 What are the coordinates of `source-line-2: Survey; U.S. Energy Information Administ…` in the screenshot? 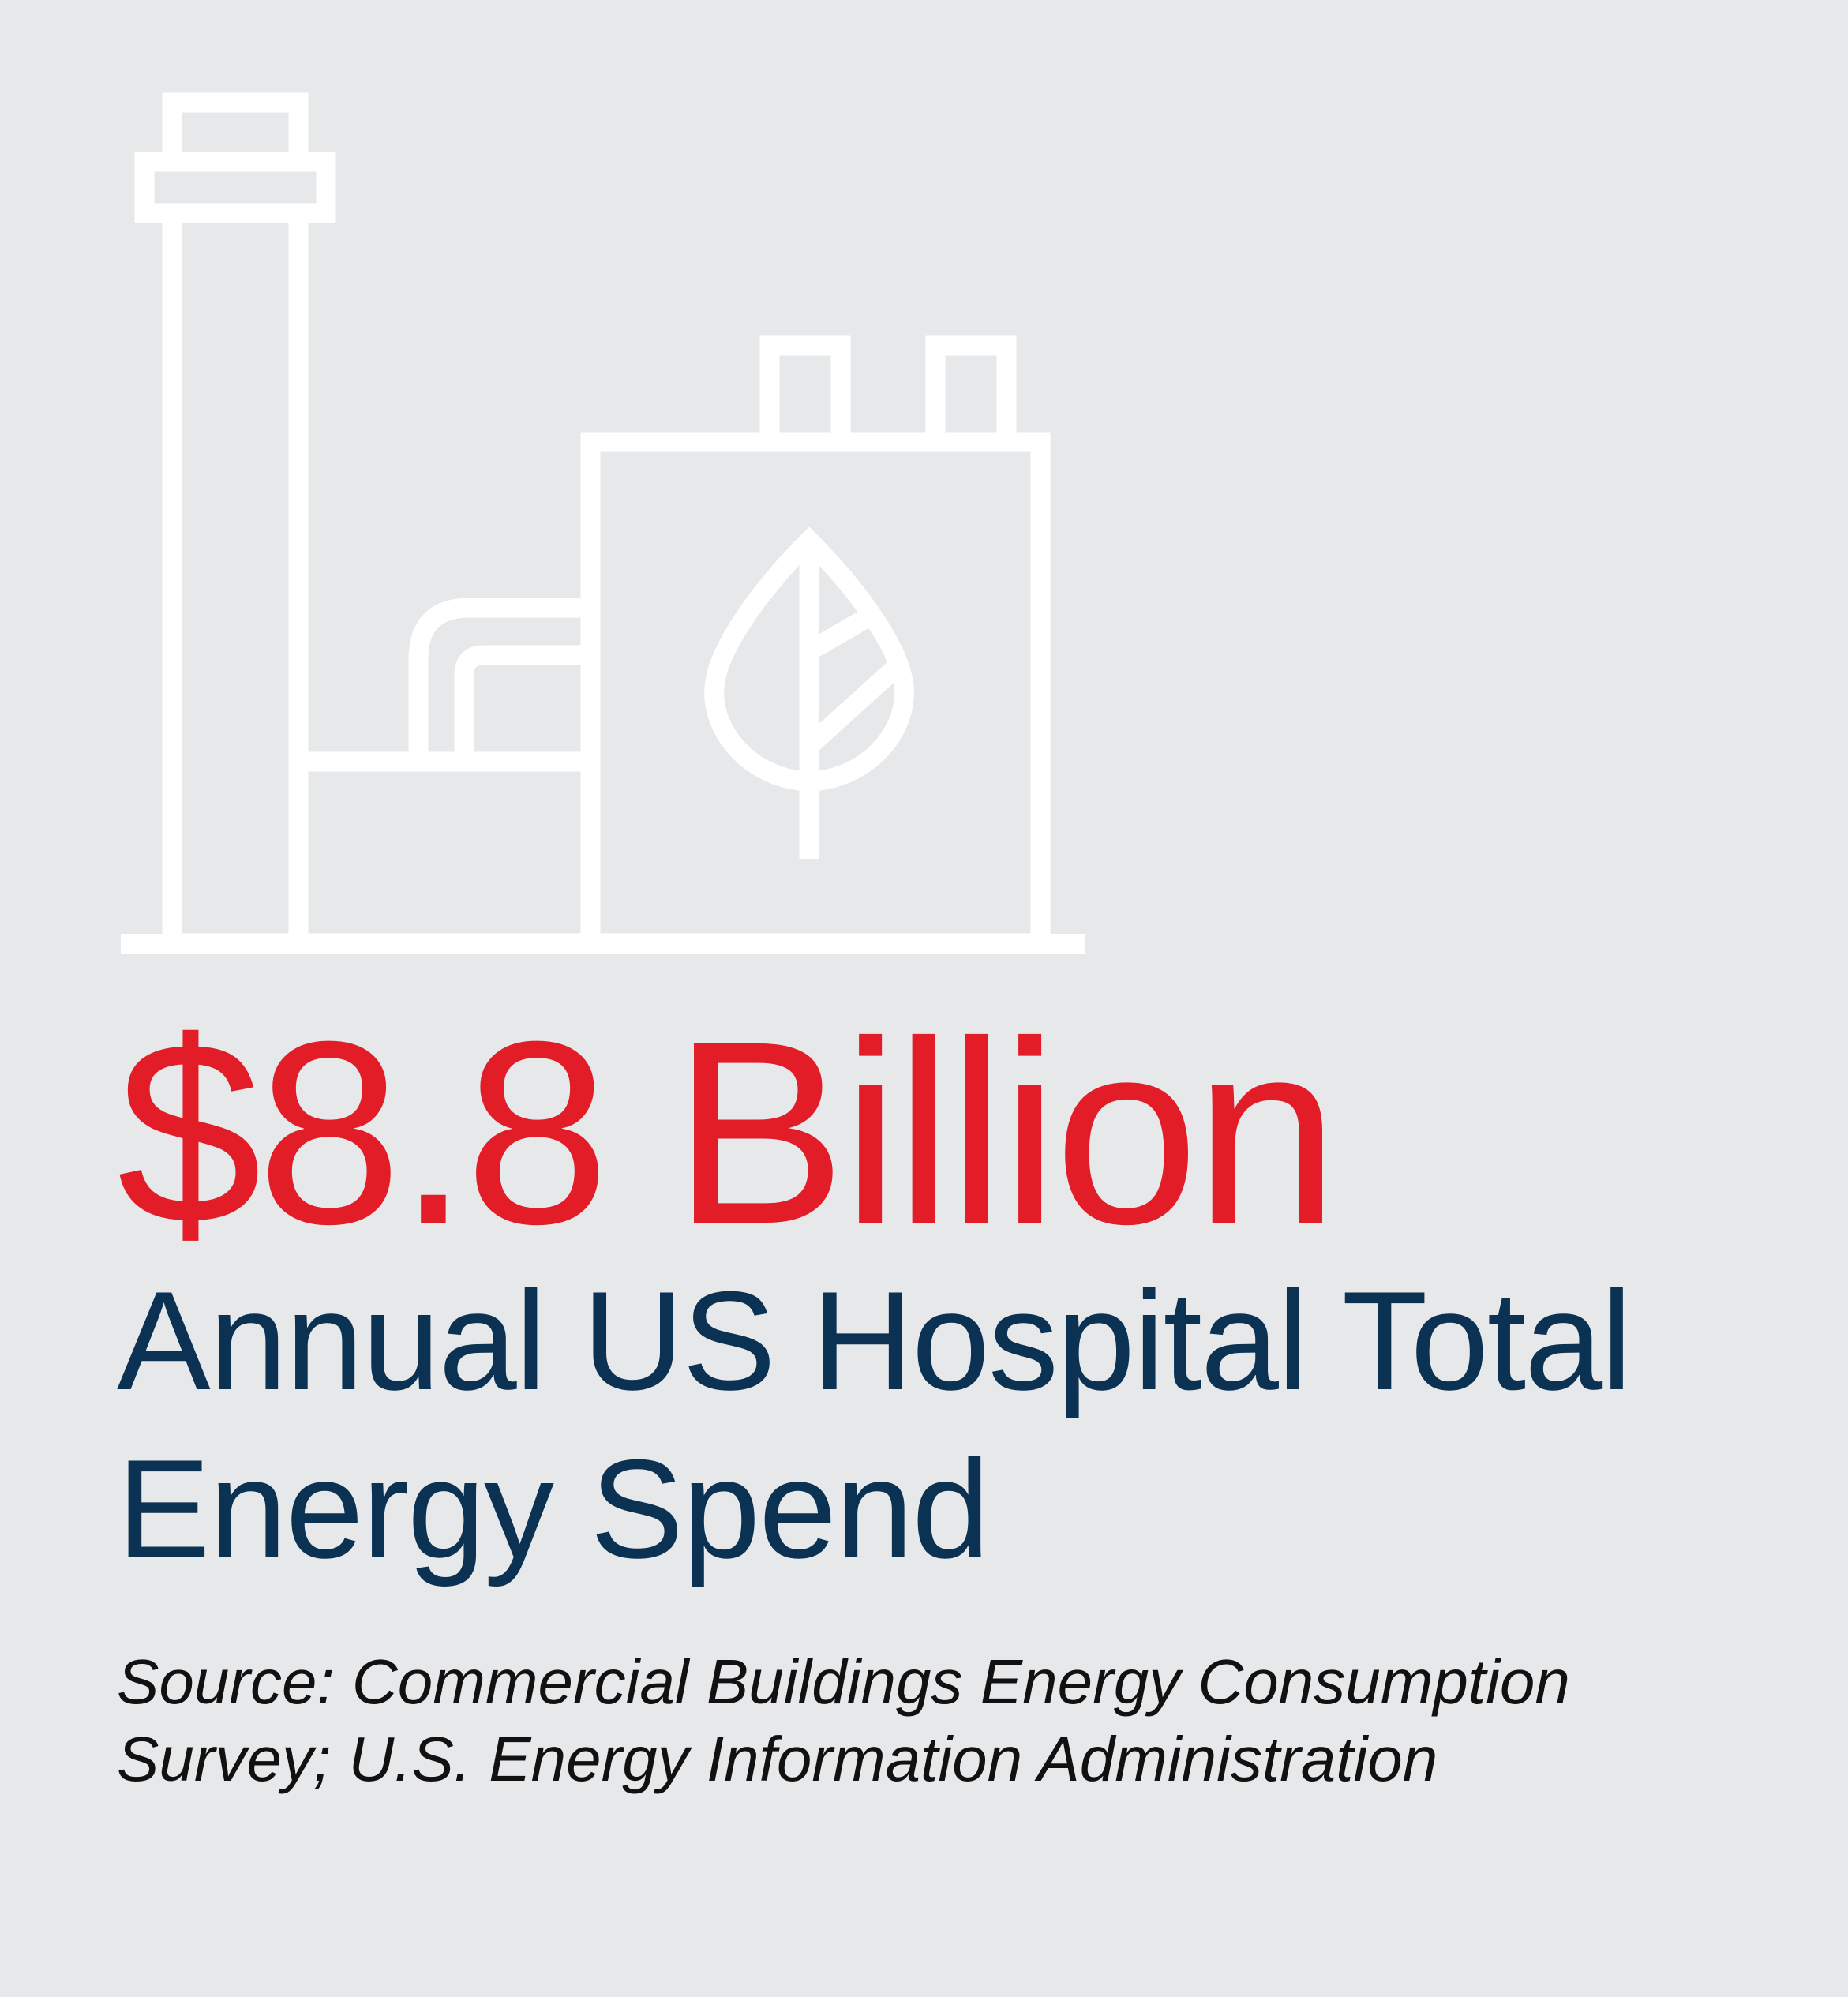 It's located at (777, 1759).